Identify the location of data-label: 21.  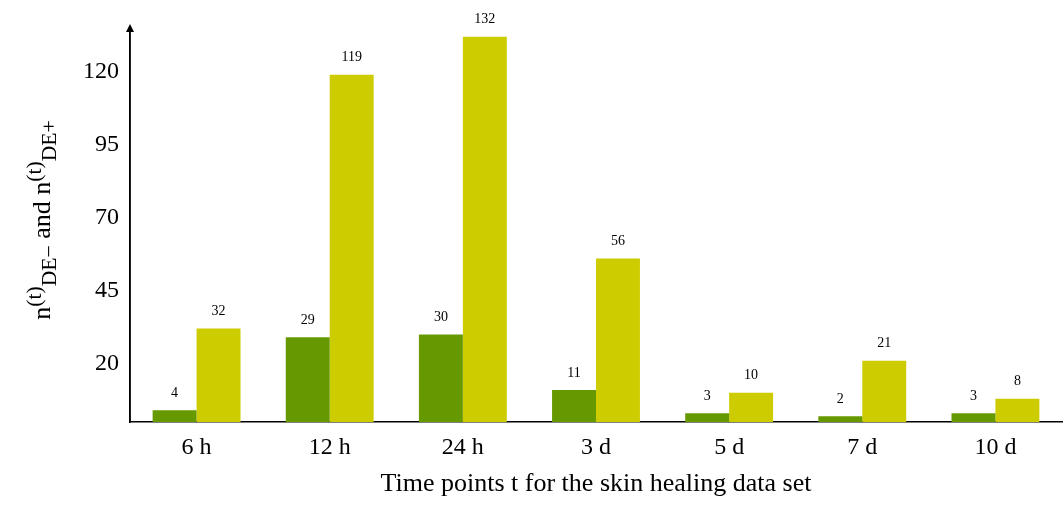
(884, 343).